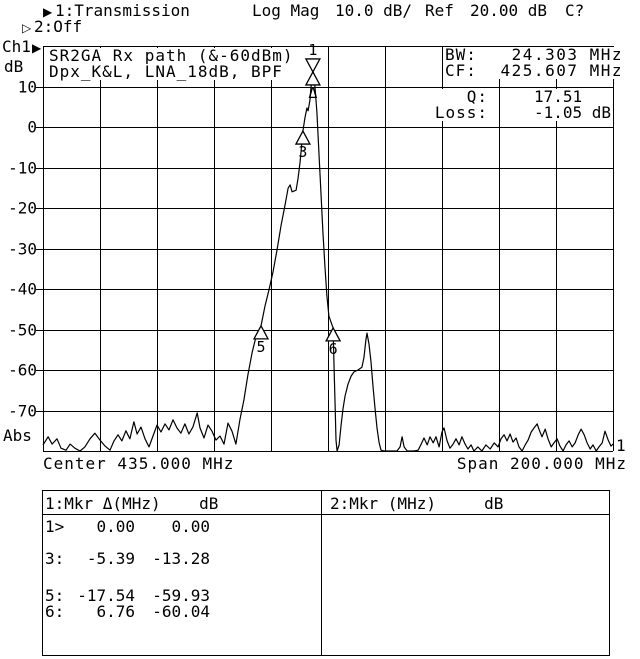 The image size is (640, 659). I want to click on ref-label: Ref, so click(439, 10).